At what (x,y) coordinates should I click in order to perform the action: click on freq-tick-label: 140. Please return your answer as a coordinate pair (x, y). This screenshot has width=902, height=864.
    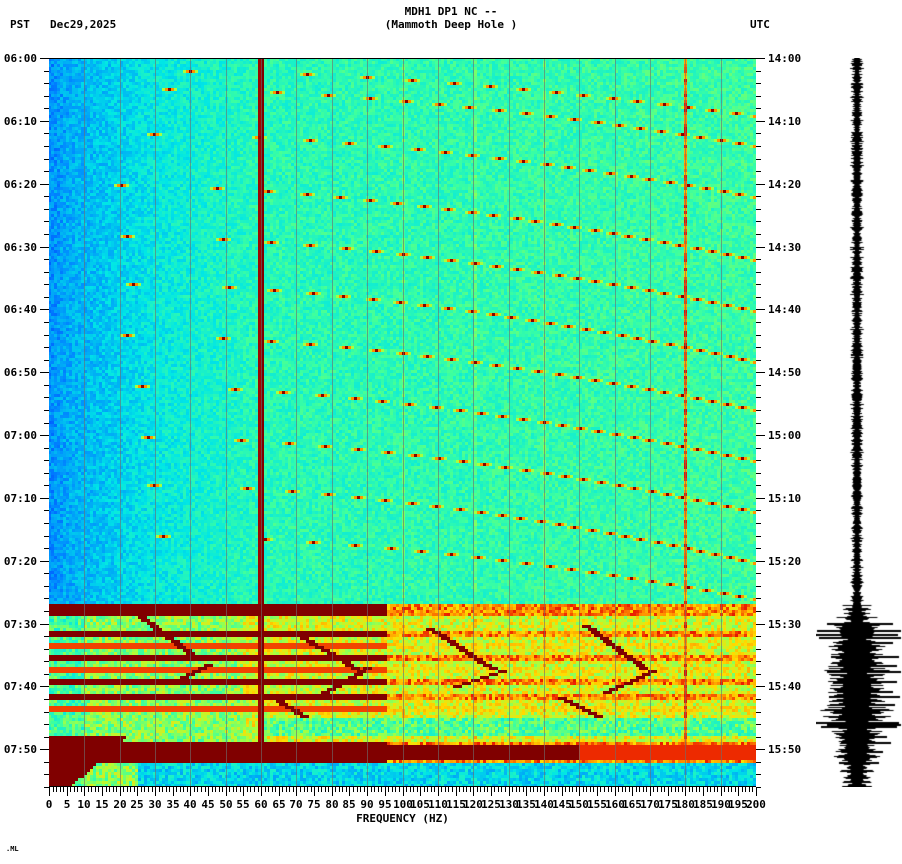
    Looking at the image, I should click on (544, 804).